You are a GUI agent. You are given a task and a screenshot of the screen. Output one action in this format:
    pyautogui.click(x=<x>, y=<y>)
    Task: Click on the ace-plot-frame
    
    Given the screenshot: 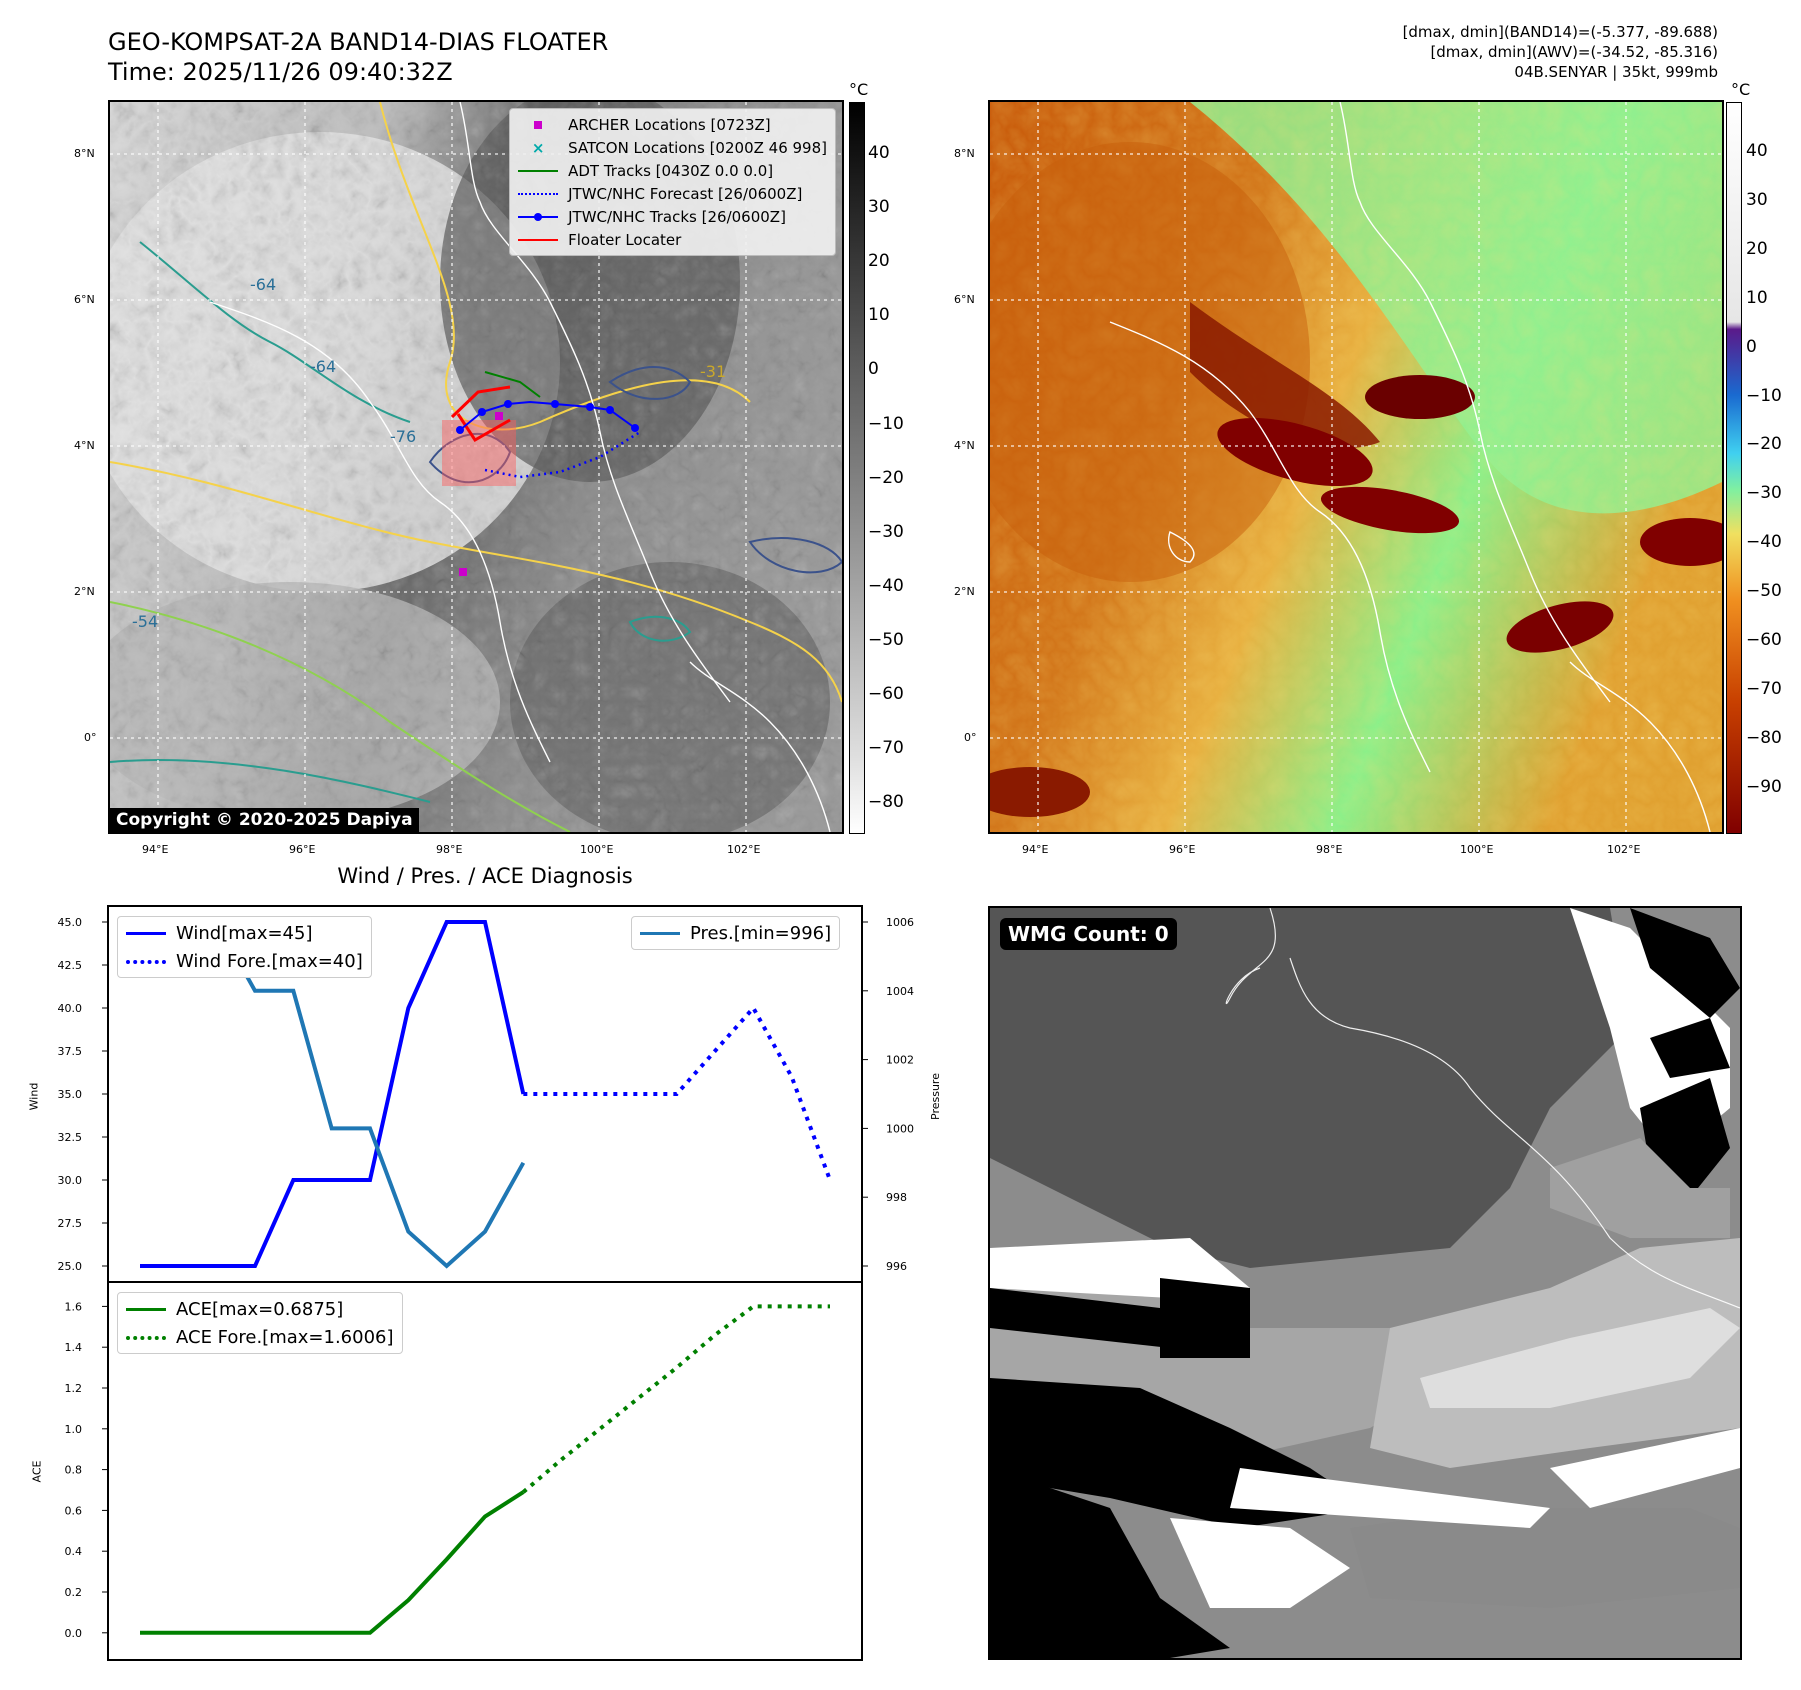 What is the action you would take?
    pyautogui.click(x=485, y=1471)
    